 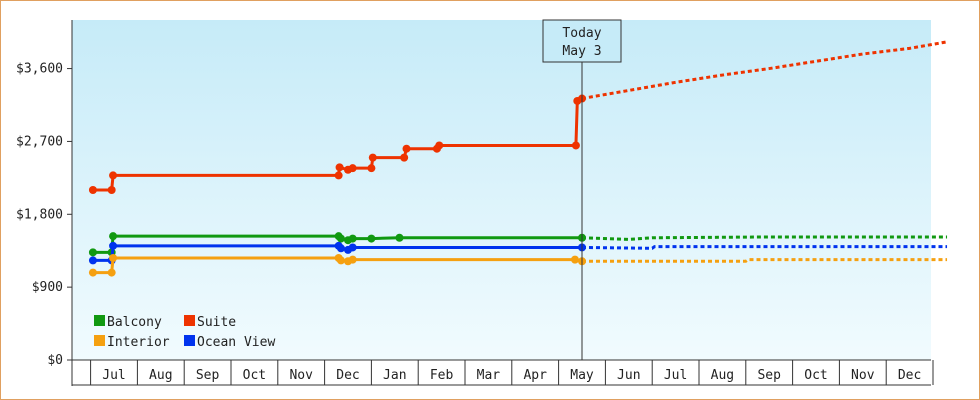 I want to click on x-tick-label: Feb, so click(x=442, y=375).